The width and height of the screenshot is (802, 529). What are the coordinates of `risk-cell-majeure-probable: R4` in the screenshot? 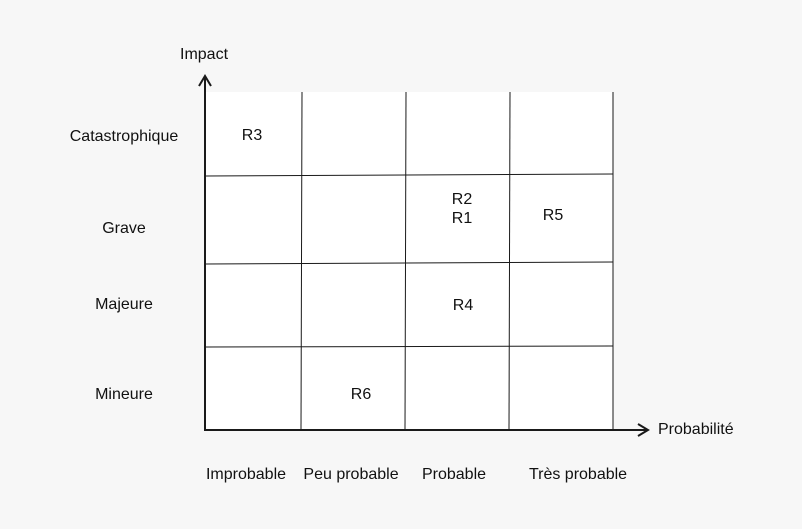 It's located at (463, 305).